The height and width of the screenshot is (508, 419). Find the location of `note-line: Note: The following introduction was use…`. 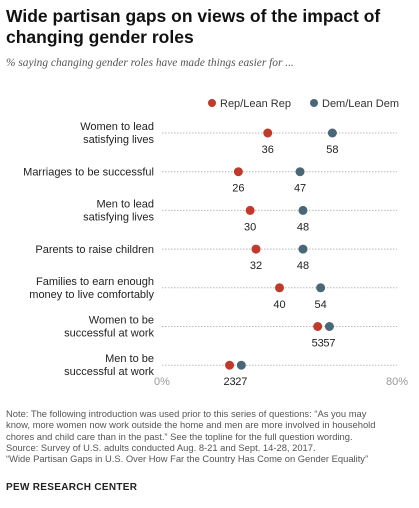

note-line: Note: The following introduction was use… is located at coordinates (186, 413).